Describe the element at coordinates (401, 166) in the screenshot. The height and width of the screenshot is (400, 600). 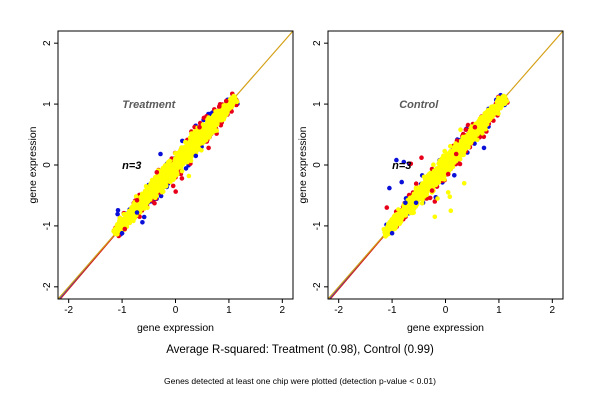
I see `replicate-count: n=3` at that location.